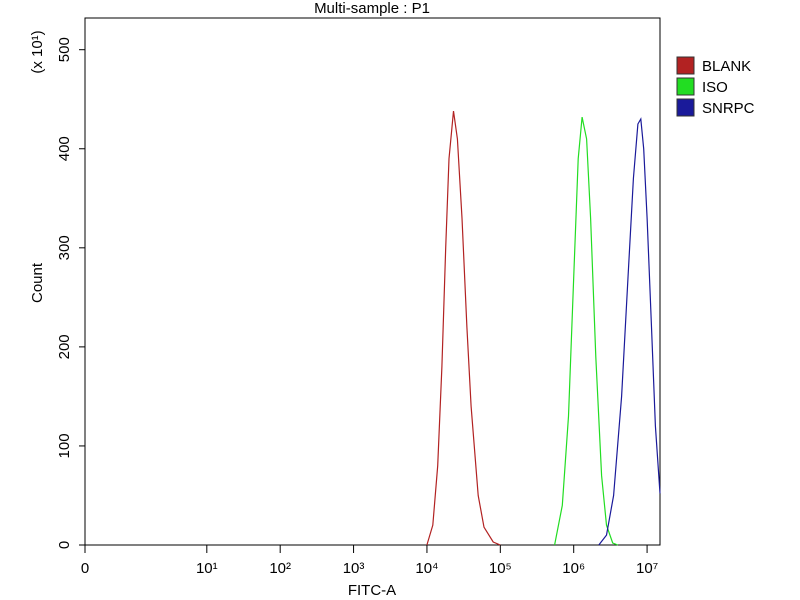 This screenshot has width=800, height=600. I want to click on x-tick-label: 10¹, so click(207, 568).